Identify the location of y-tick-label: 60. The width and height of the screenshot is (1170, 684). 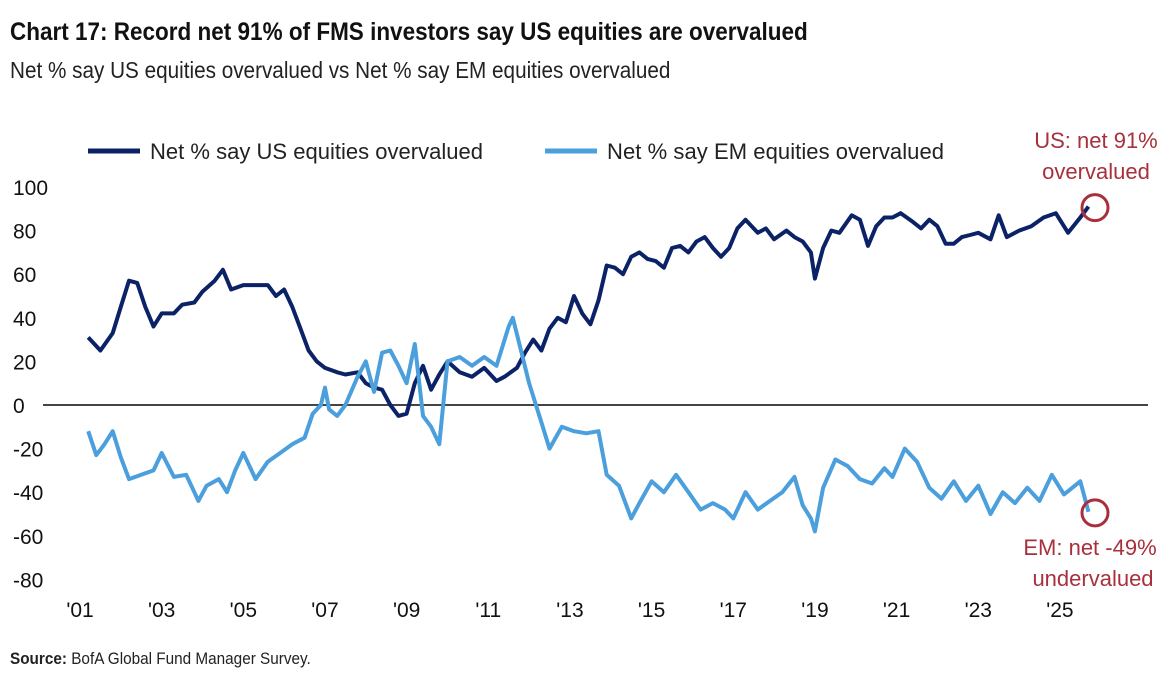
(24, 275).